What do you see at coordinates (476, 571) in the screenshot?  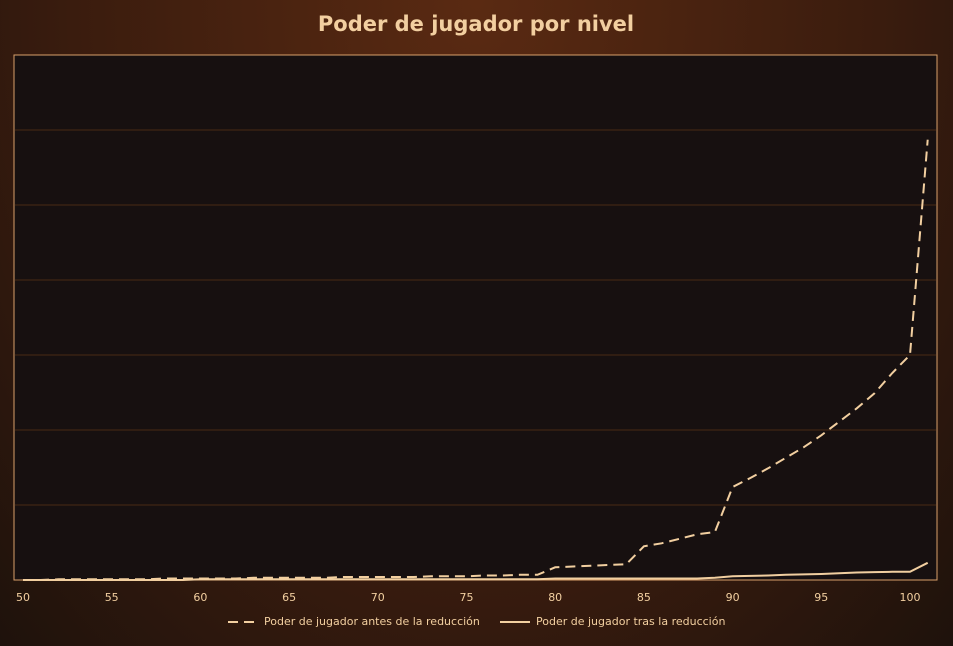 I see `series-line` at bounding box center [476, 571].